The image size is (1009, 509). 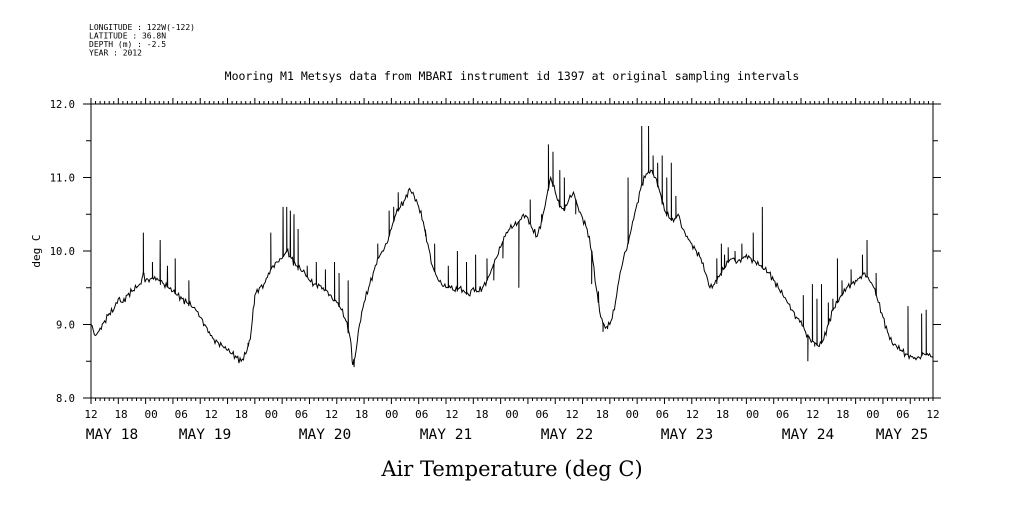 What do you see at coordinates (115, 53) in the screenshot?
I see `header-line: YEAR : 2012` at bounding box center [115, 53].